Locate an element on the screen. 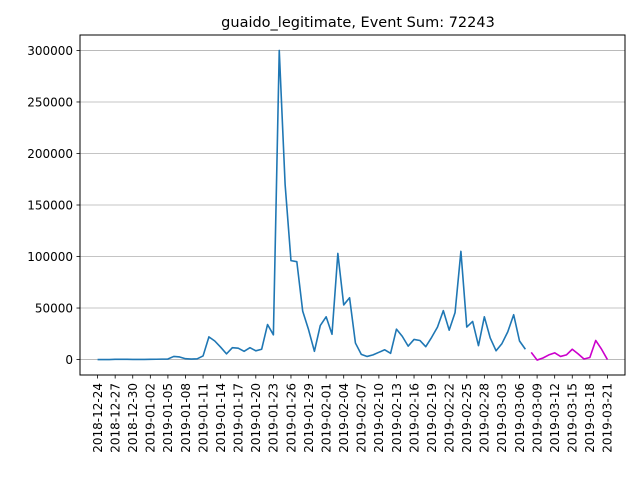 The image size is (640, 480). y-tick-label: 150000 is located at coordinates (50, 205).